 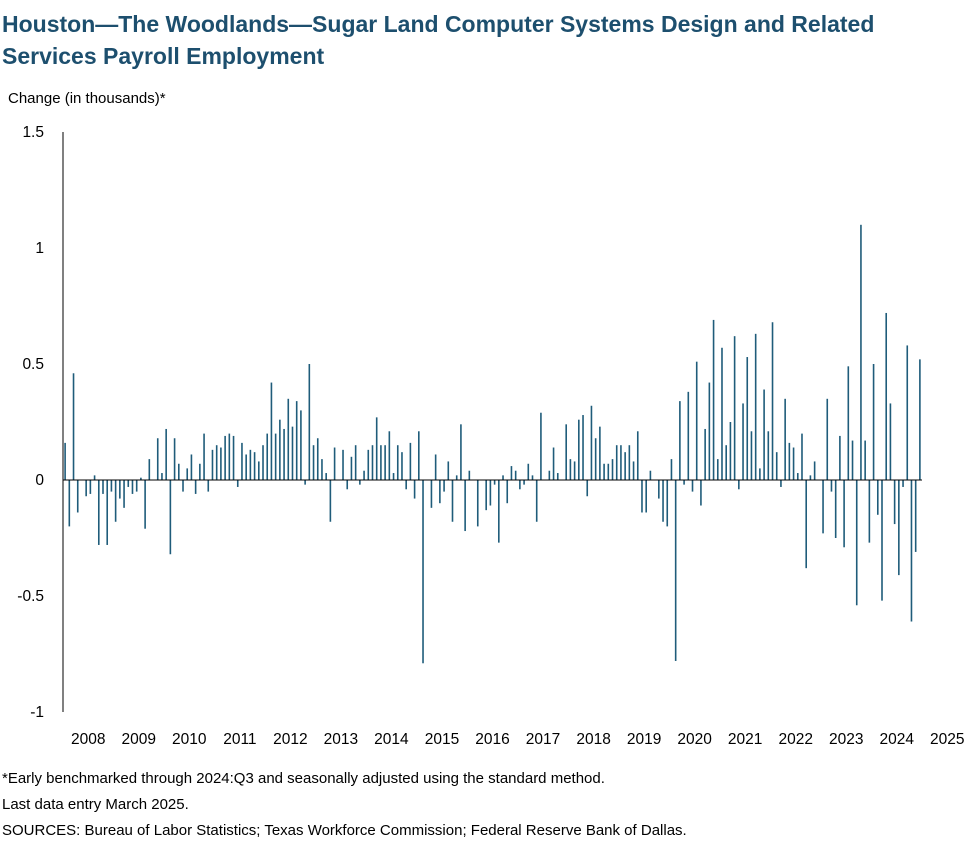 I want to click on x-tick-label: 2010, so click(x=189, y=739).